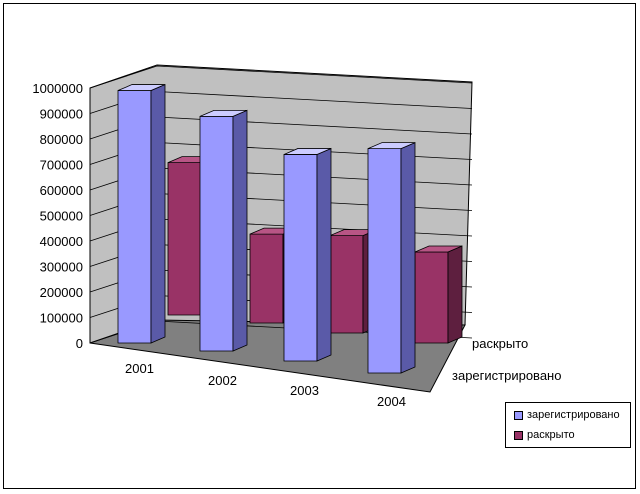 This screenshot has height=494, width=640. Describe the element at coordinates (551, 435) in the screenshot. I see `legend-label-series-2: раскрыто` at that location.